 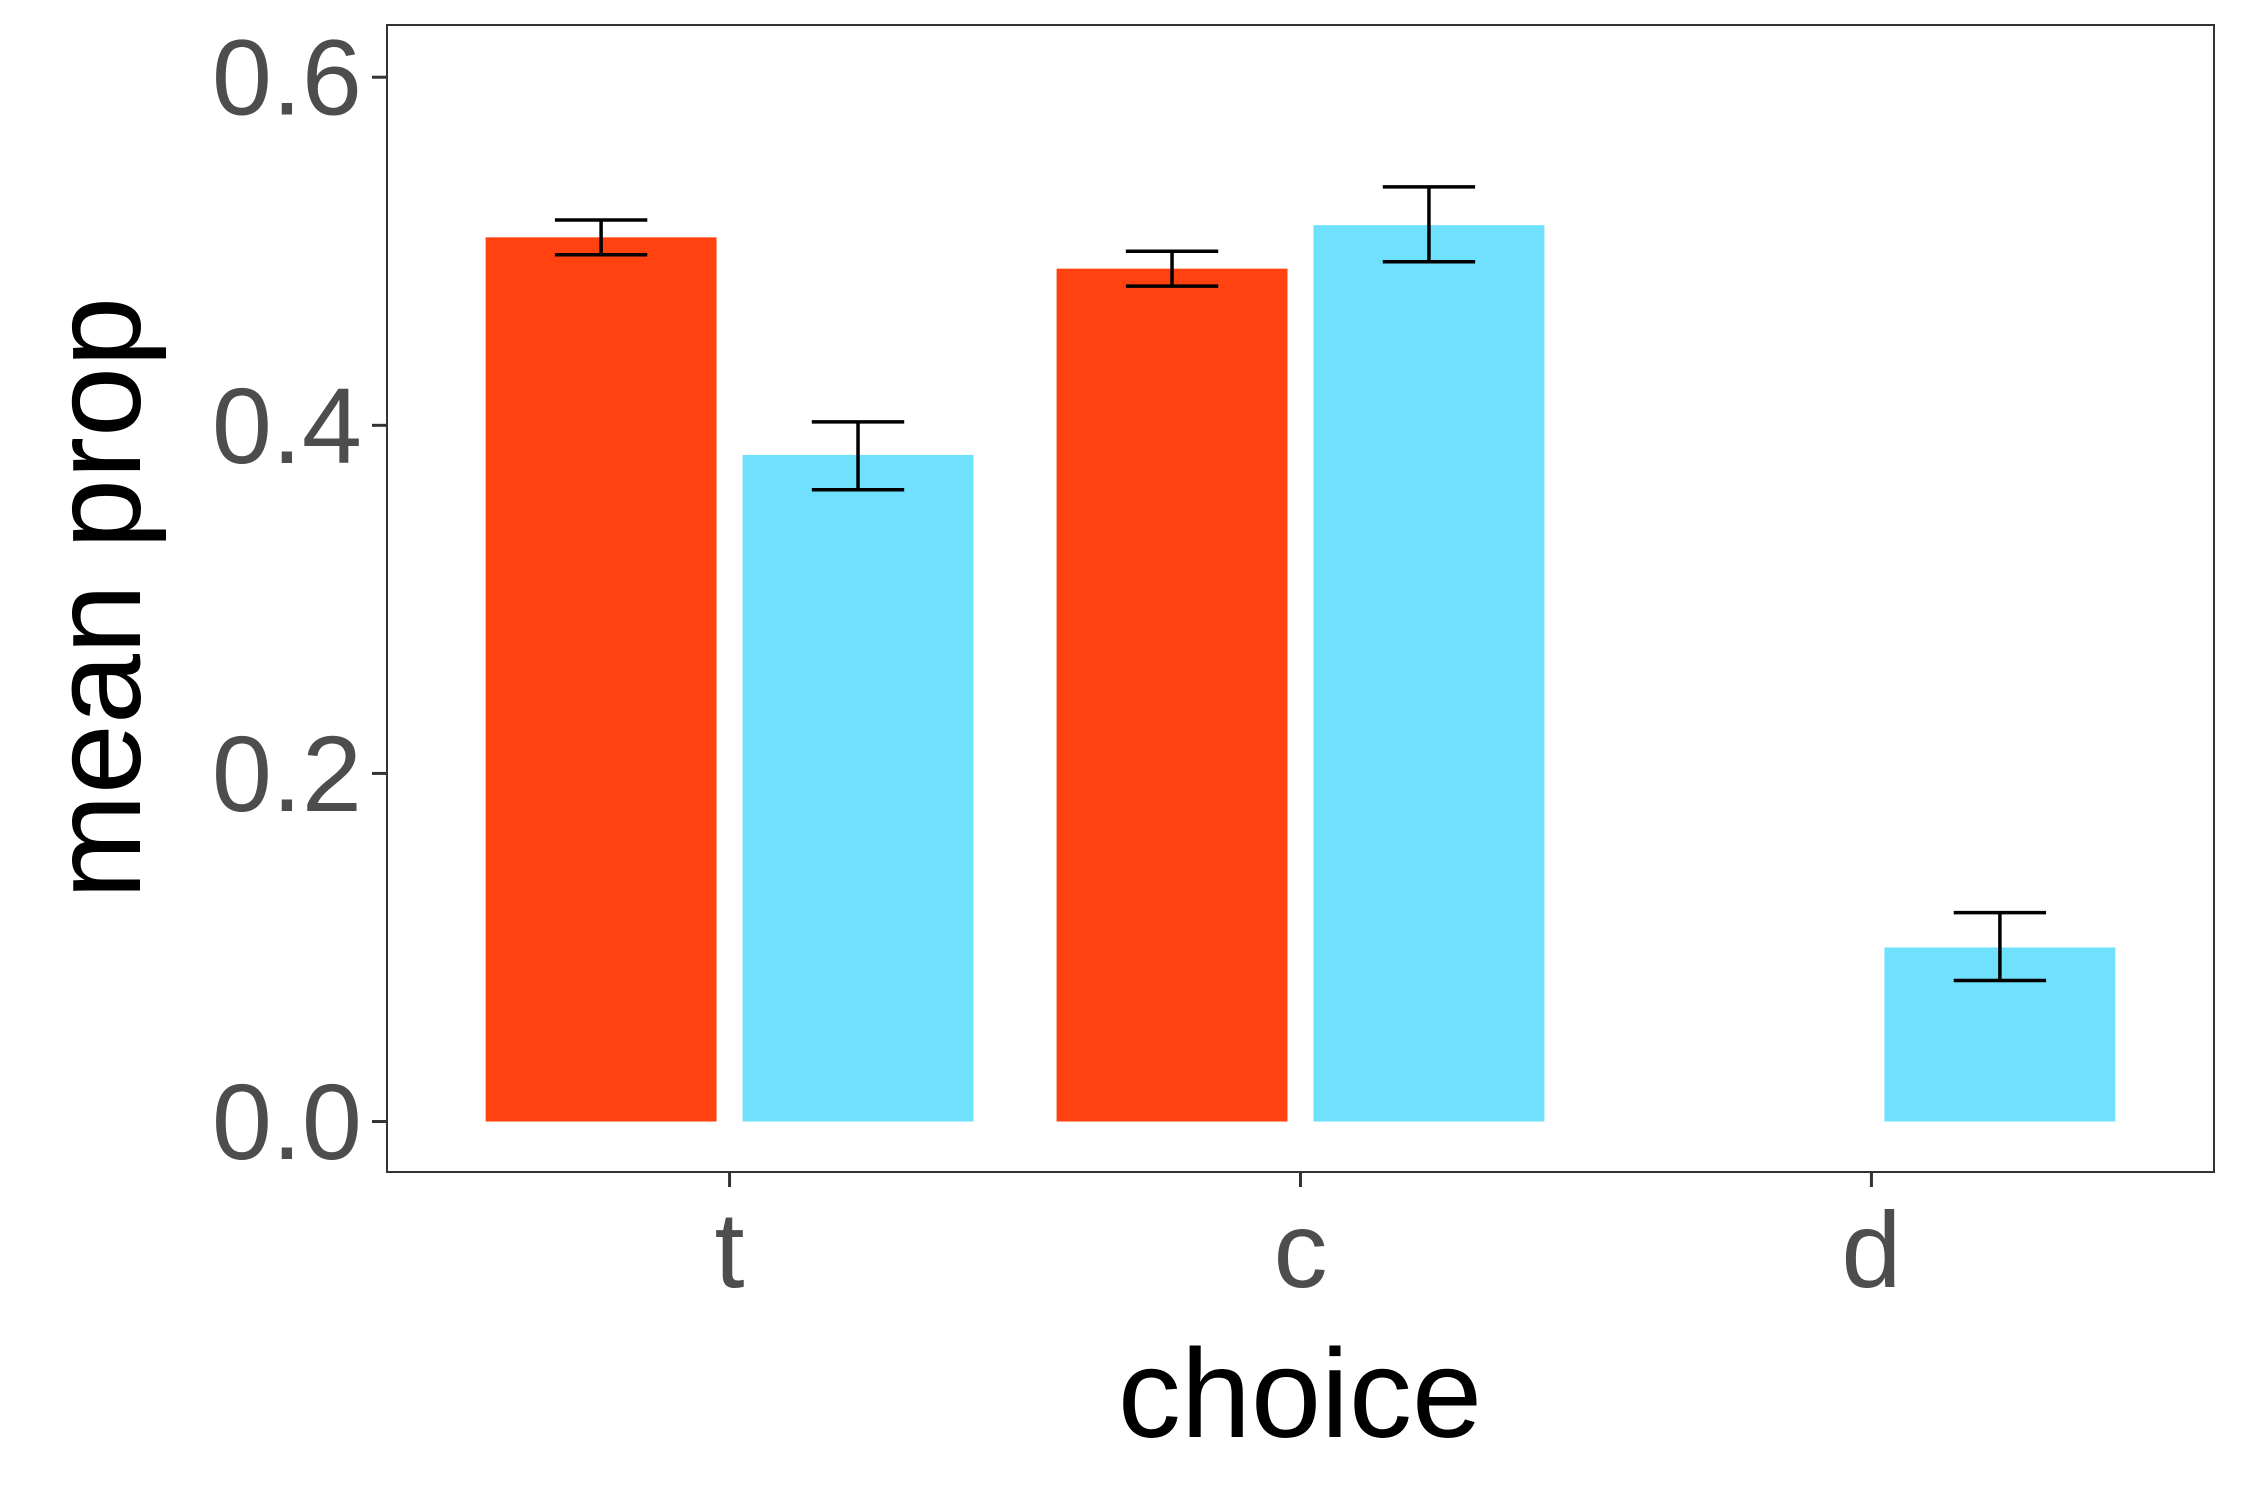 What do you see at coordinates (287, 1121) in the screenshot?
I see `y-tick-label: 0.0` at bounding box center [287, 1121].